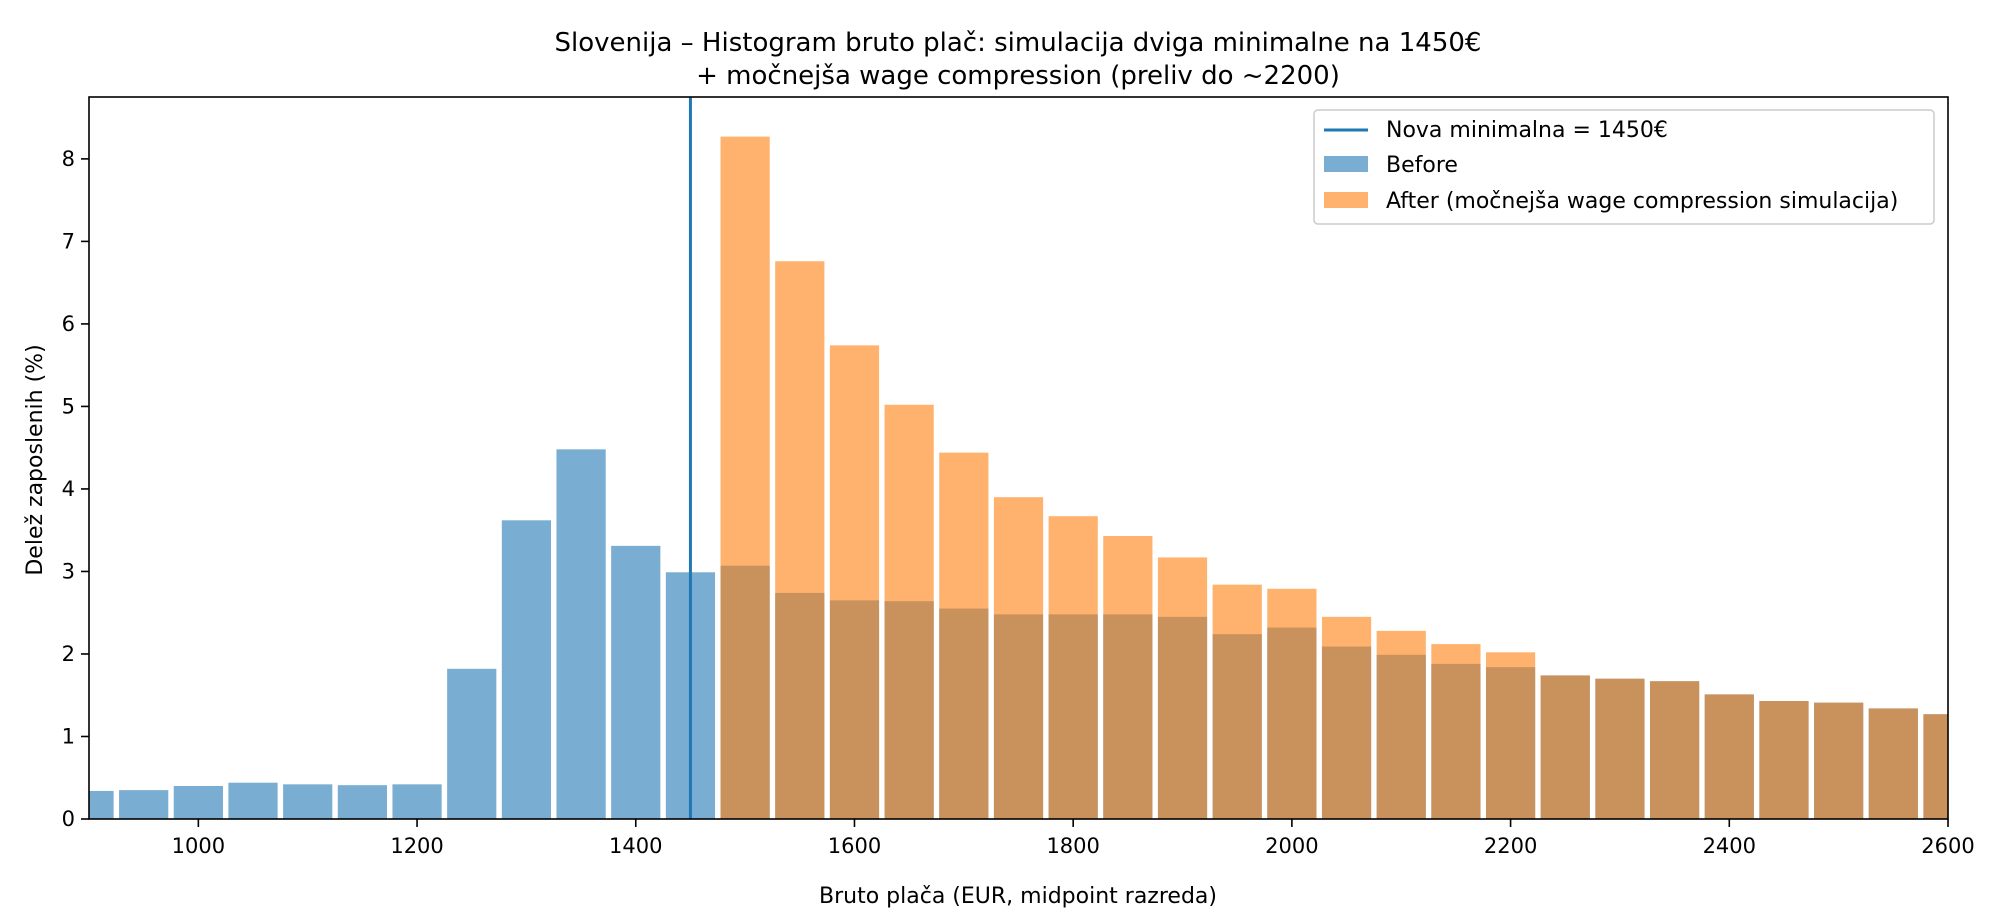 Image resolution: width=2000 pixels, height=916 pixels. Describe the element at coordinates (1291, 846) in the screenshot. I see `x-tick-label-2000: 2000` at that location.